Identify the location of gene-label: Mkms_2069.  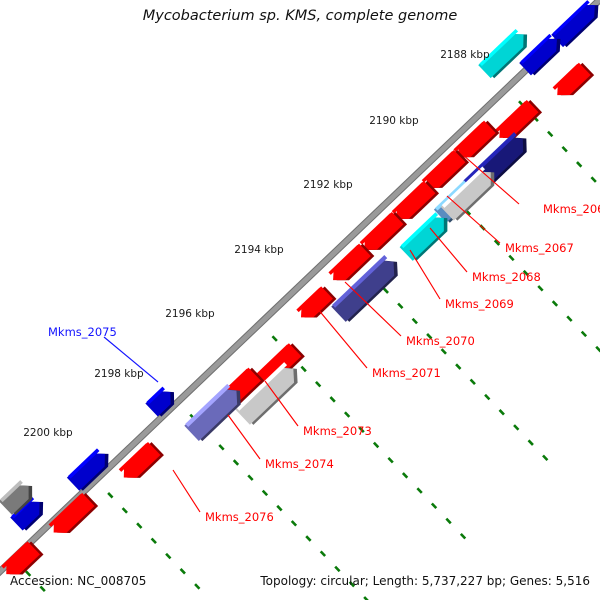
(479, 304).